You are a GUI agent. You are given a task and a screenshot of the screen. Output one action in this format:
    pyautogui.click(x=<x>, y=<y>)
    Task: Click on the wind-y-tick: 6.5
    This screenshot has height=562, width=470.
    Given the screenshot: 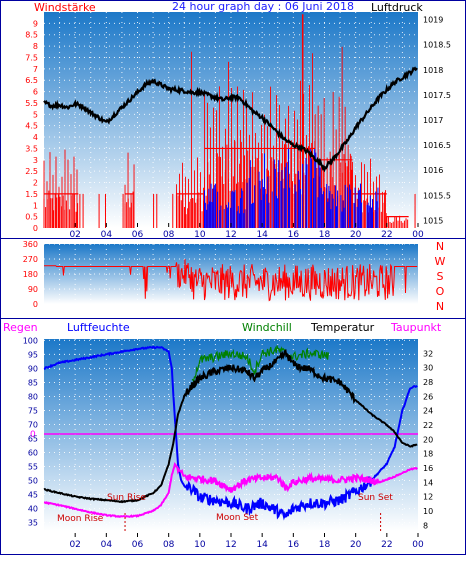 What is the action you would take?
    pyautogui.click(x=31, y=80)
    